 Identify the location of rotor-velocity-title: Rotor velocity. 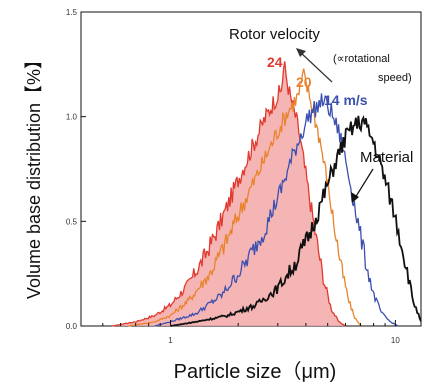
(274, 34).